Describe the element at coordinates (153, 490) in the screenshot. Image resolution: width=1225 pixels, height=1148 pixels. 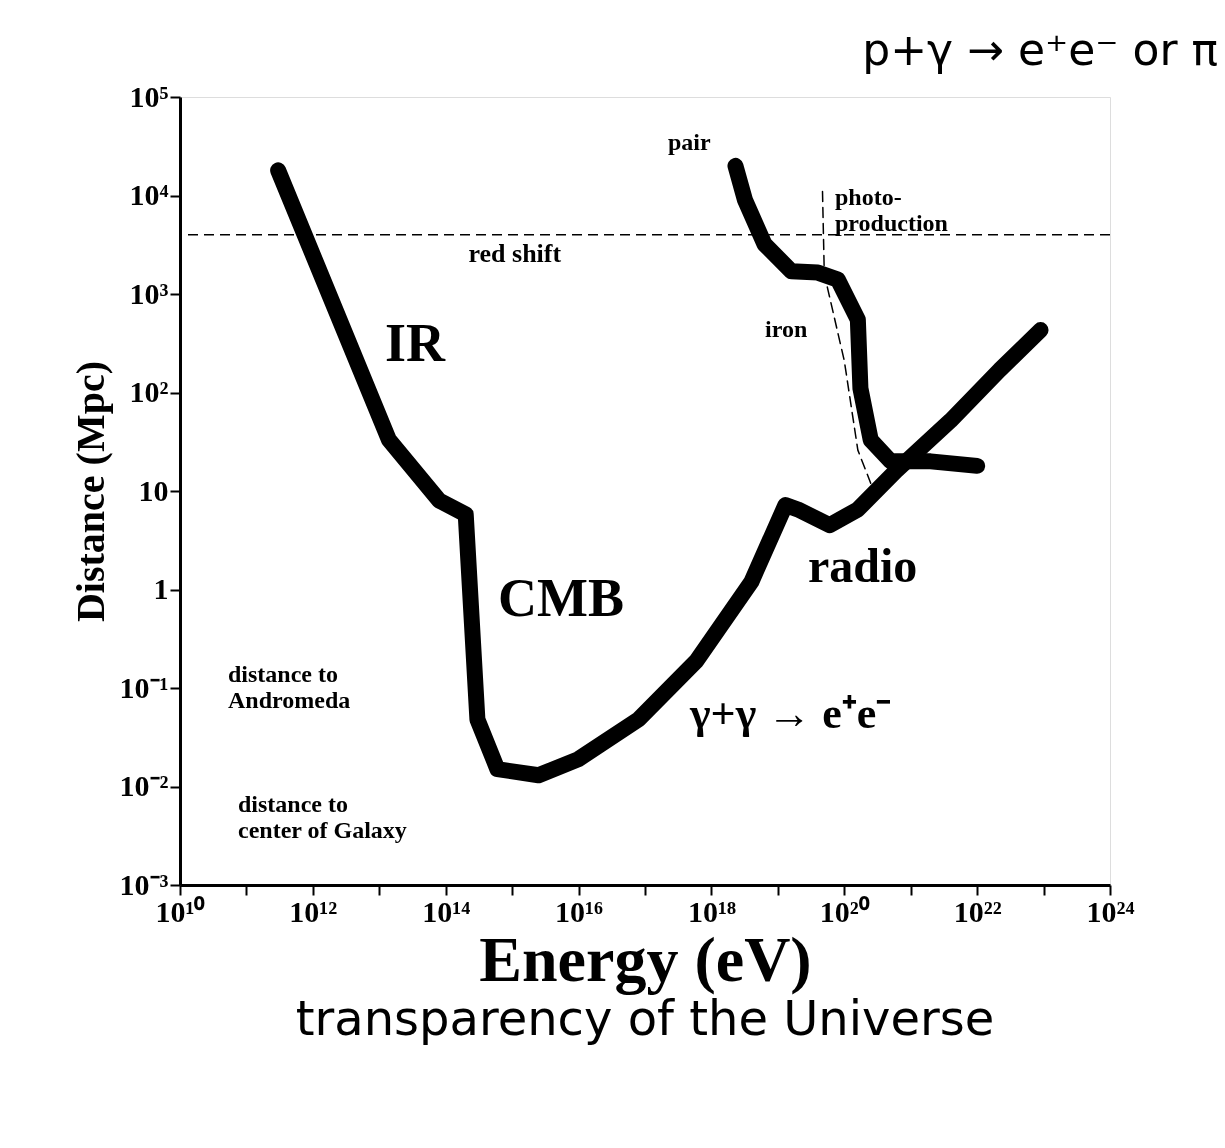
I see `y-tick-label: 10` at that location.